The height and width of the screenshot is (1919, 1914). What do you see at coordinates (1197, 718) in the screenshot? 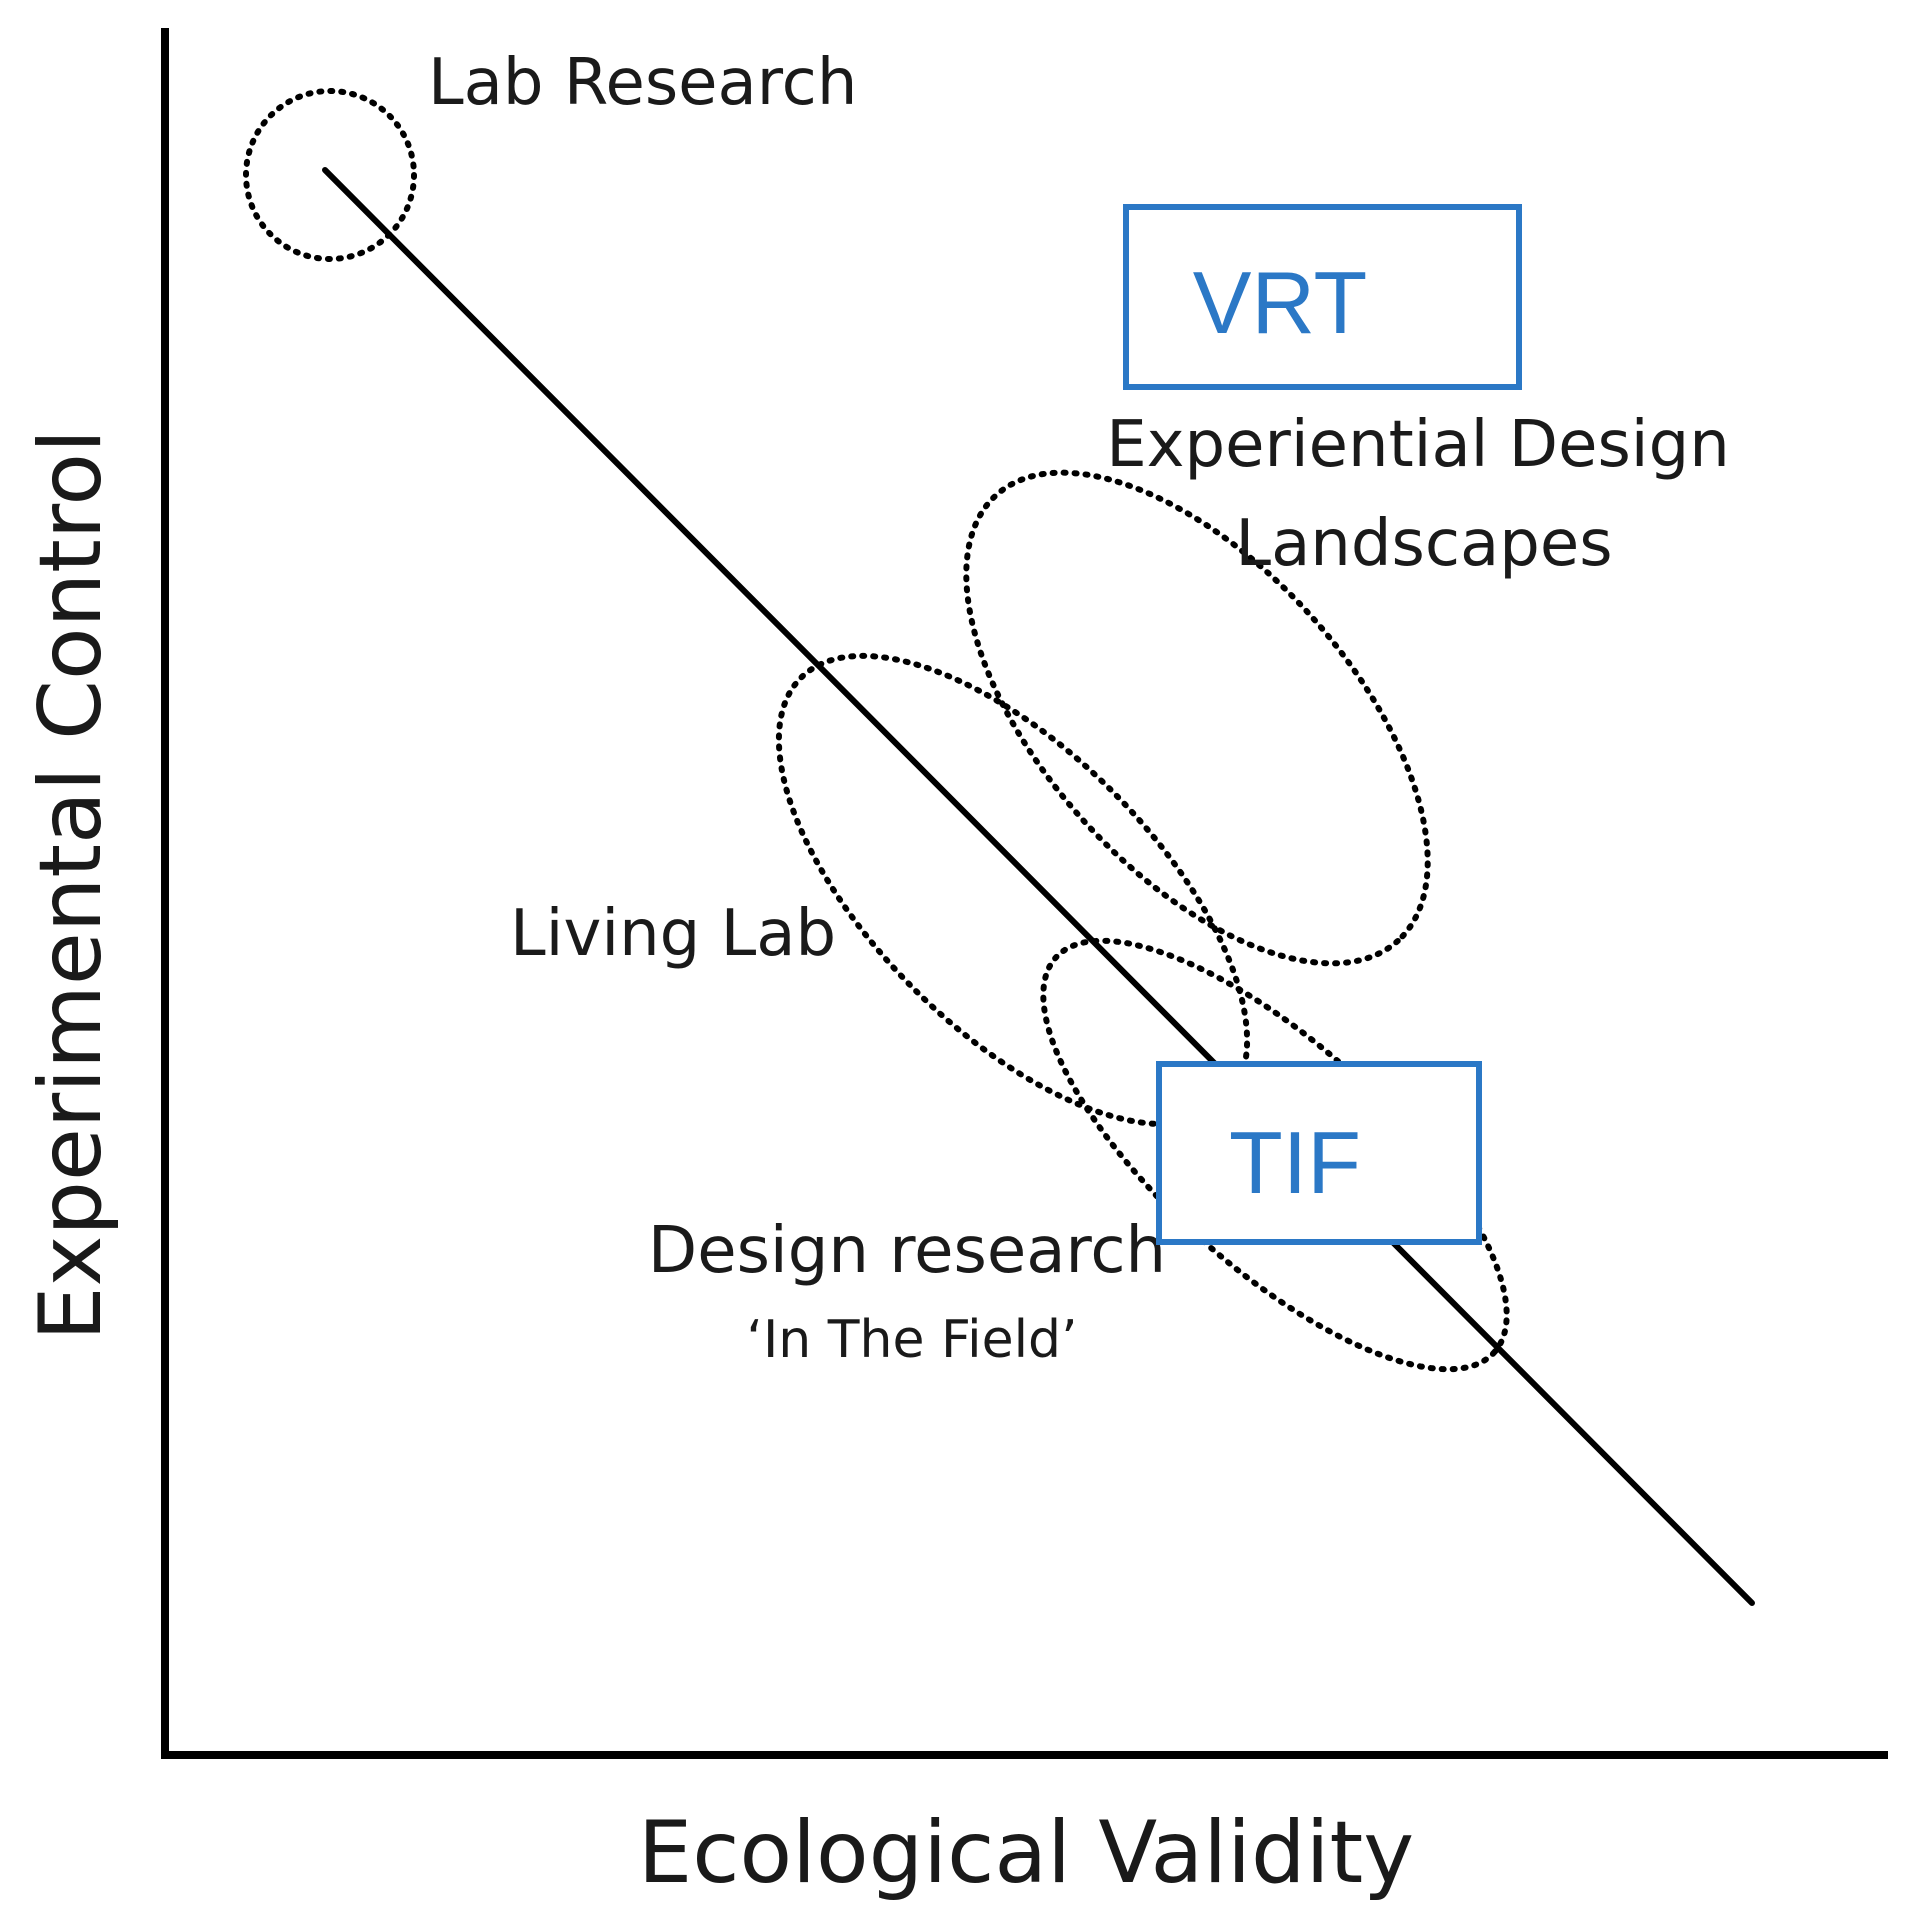
I see `experiential-design-region` at bounding box center [1197, 718].